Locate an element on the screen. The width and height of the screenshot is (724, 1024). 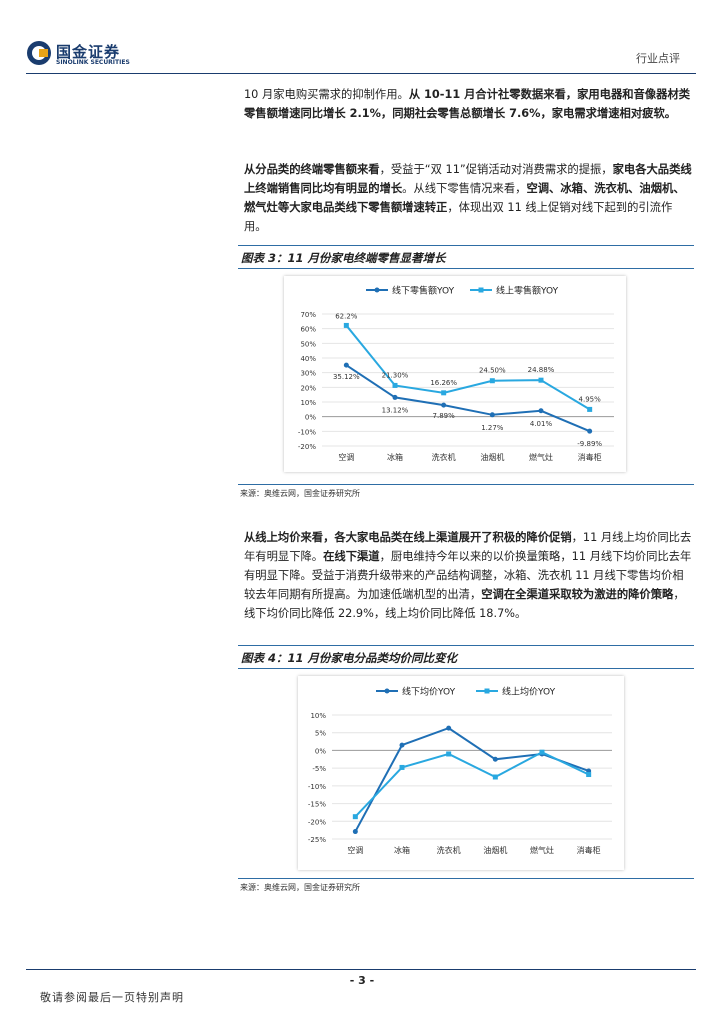
p1-text: 10 月家电购买需求的抑制作用。 is located at coordinates (326, 94).